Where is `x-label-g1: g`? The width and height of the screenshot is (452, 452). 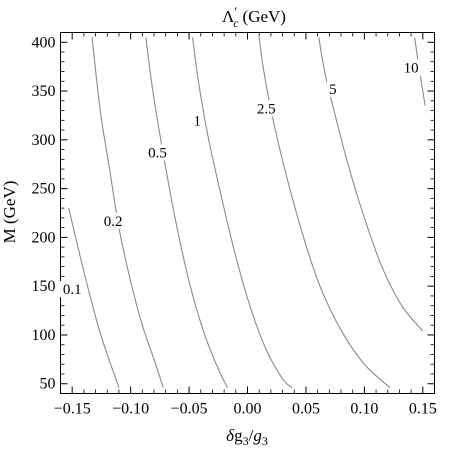
x-label-g1: g is located at coordinates (238, 435).